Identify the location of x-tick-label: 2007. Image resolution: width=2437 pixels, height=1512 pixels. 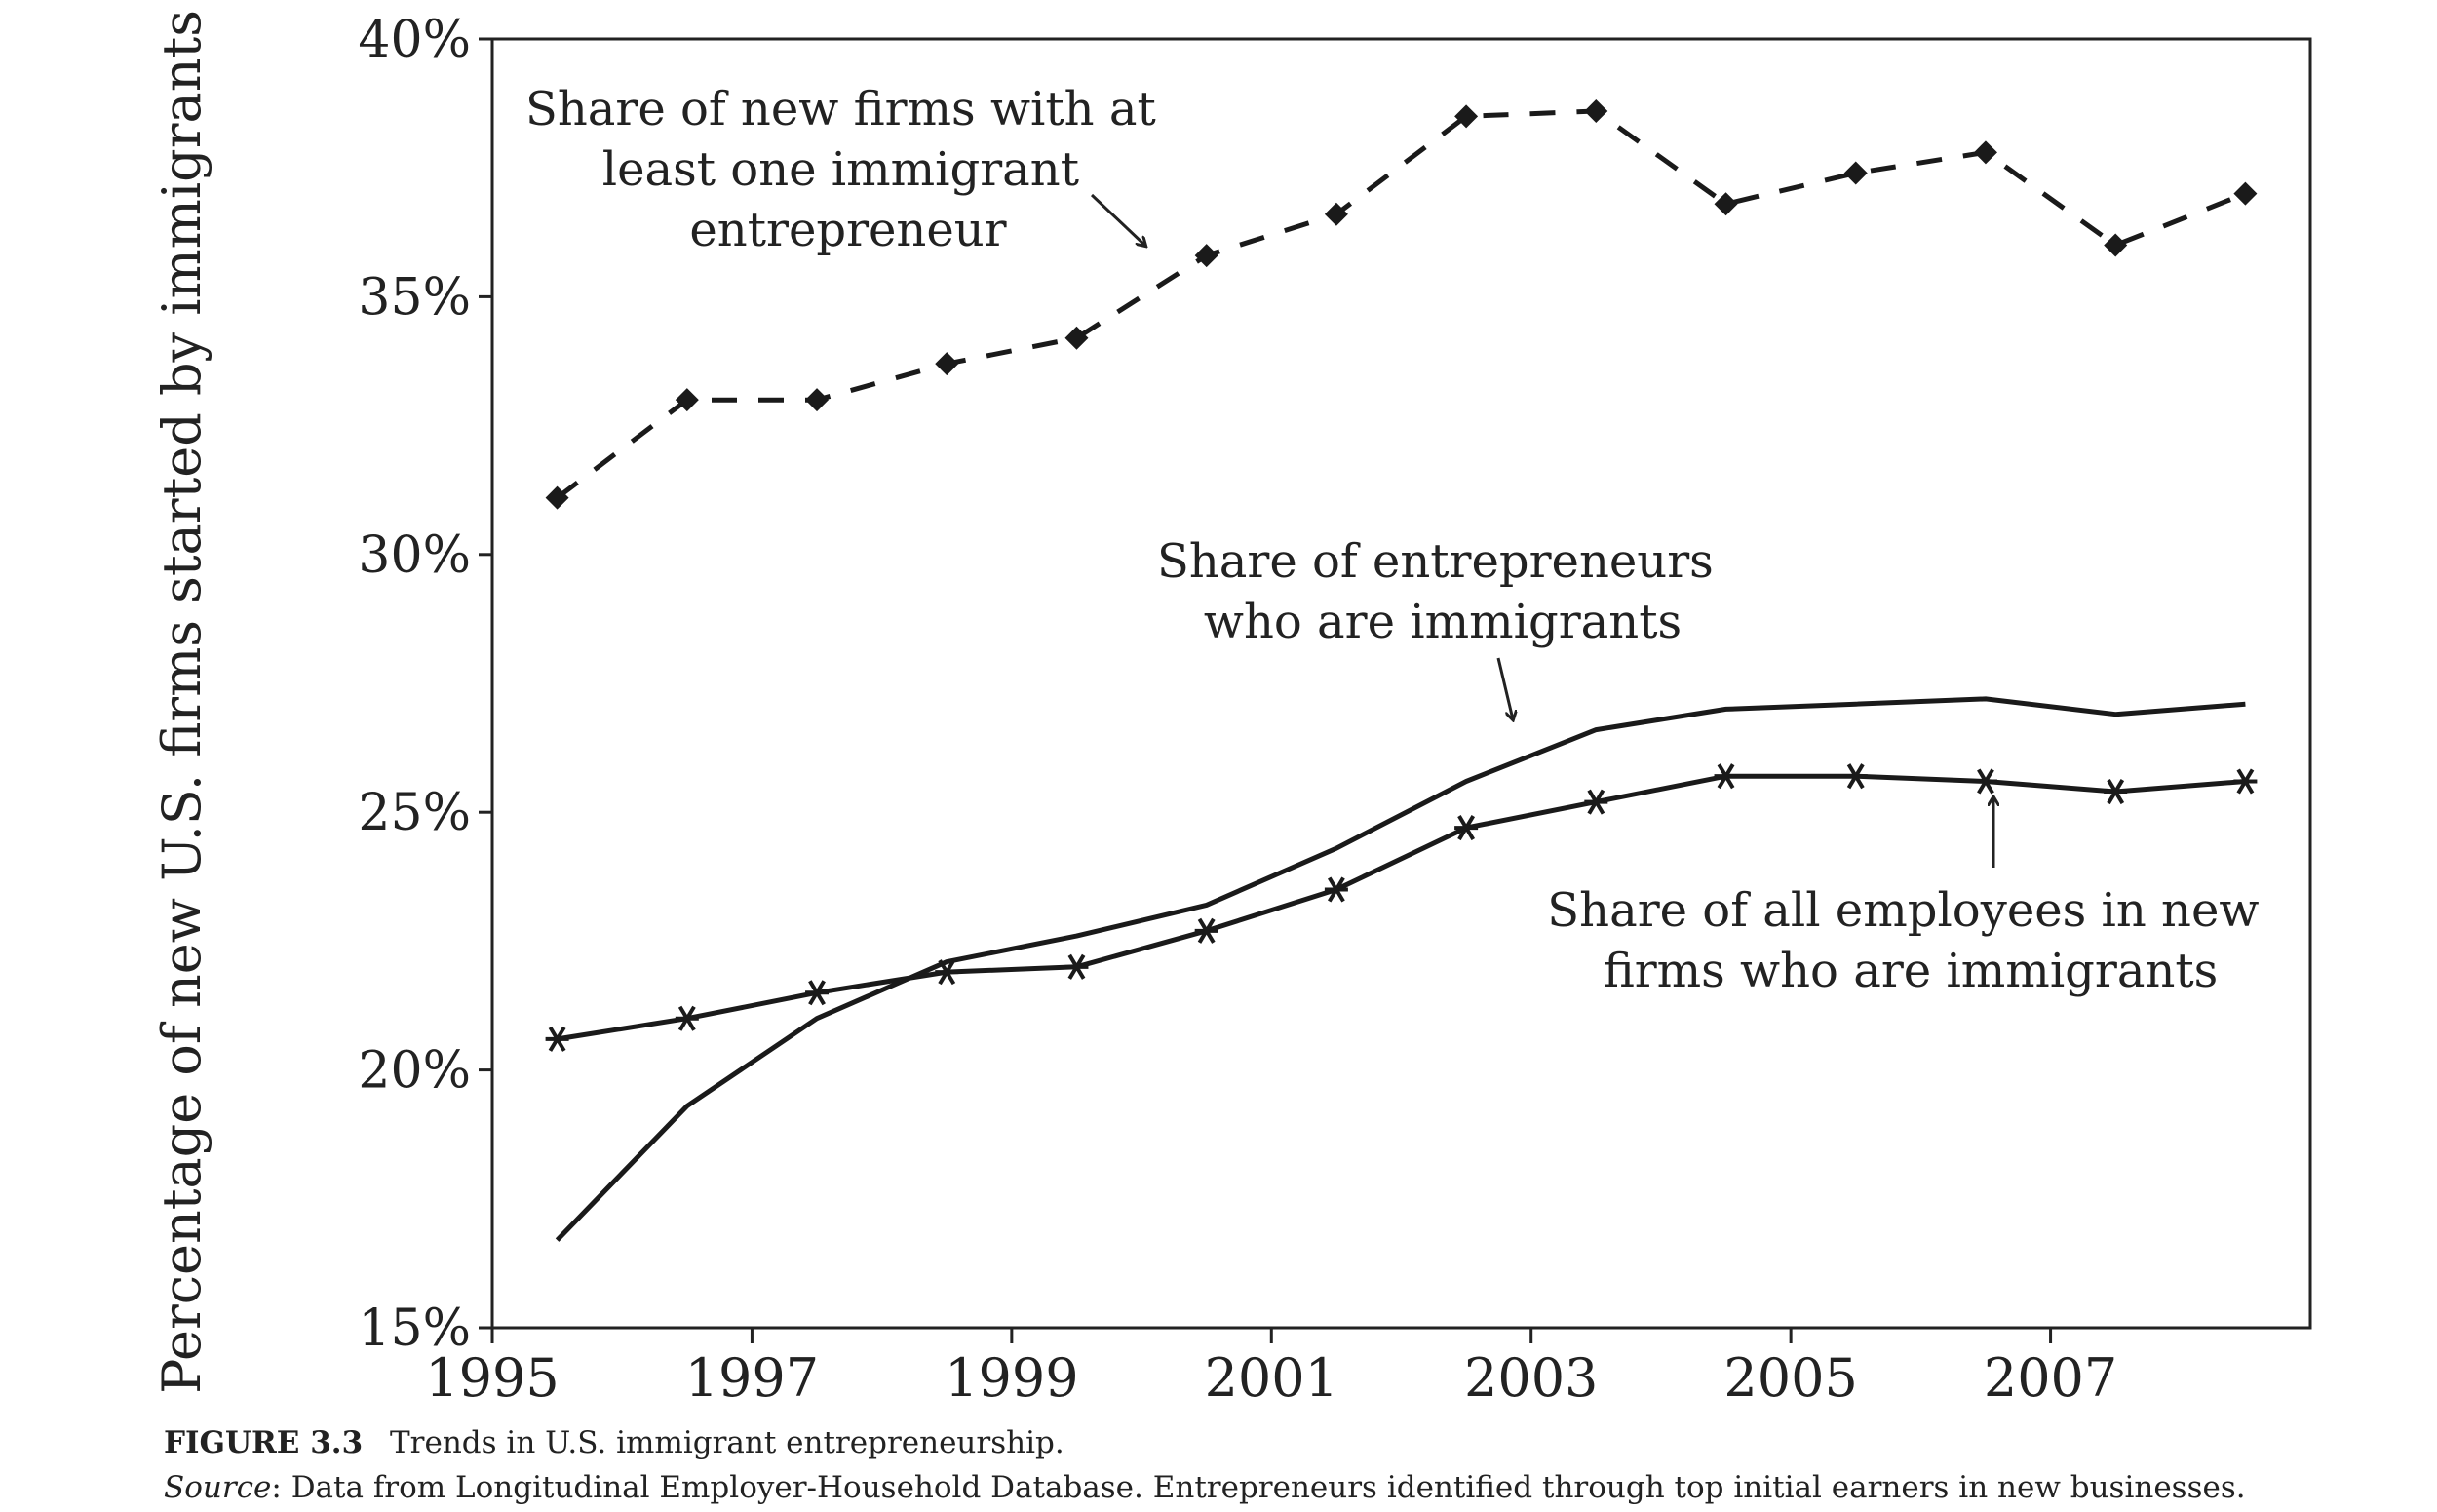
(2051, 1378).